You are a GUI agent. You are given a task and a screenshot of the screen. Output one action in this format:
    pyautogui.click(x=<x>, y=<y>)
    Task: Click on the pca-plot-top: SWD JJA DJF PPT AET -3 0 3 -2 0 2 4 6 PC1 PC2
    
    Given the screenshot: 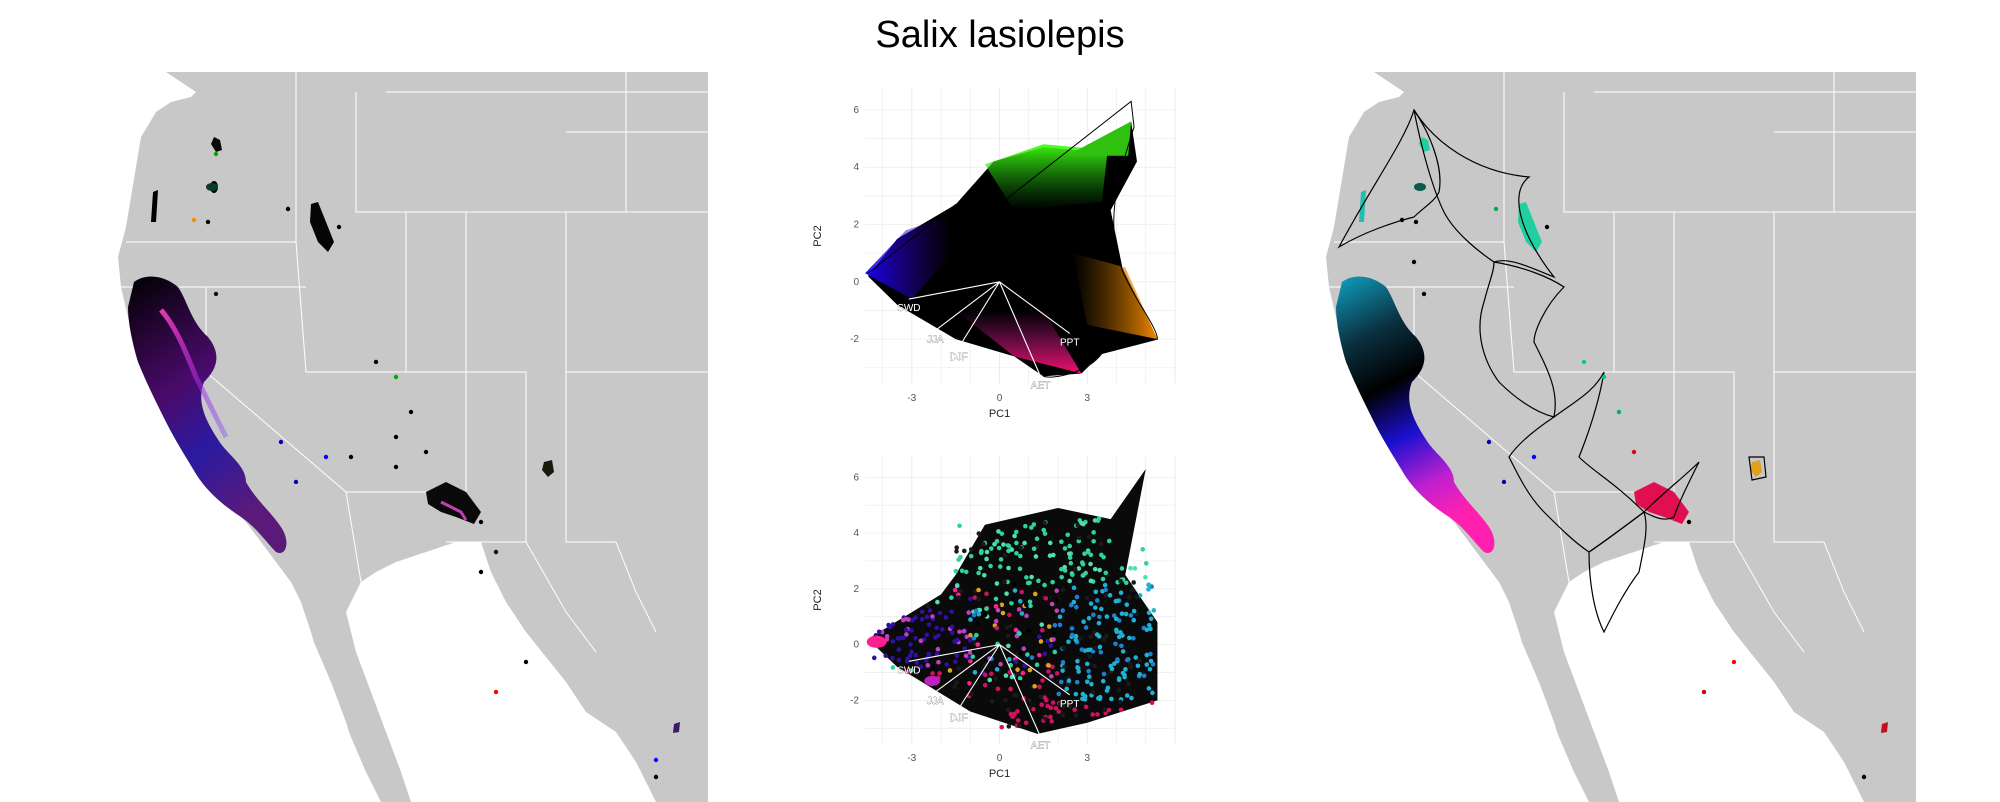 What is the action you would take?
    pyautogui.click(x=994, y=253)
    